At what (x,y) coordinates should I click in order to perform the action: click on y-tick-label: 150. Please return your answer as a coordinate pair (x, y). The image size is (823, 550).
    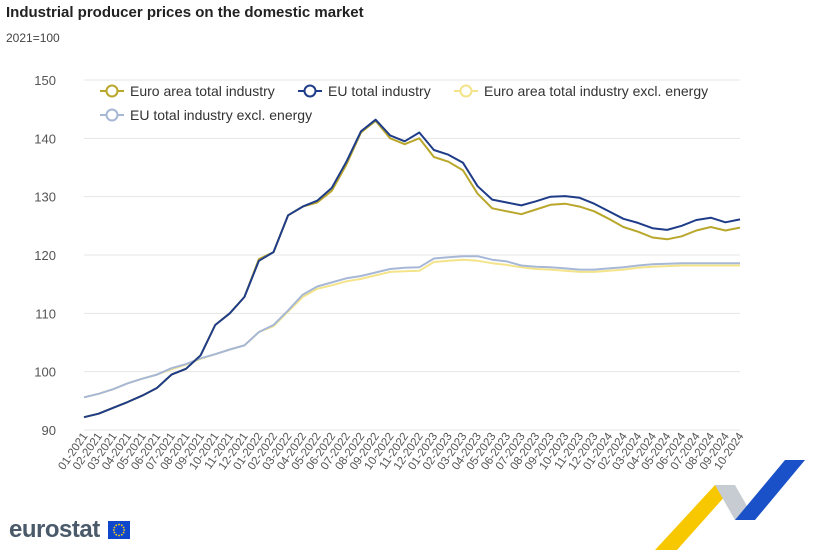
    Looking at the image, I should click on (45, 80).